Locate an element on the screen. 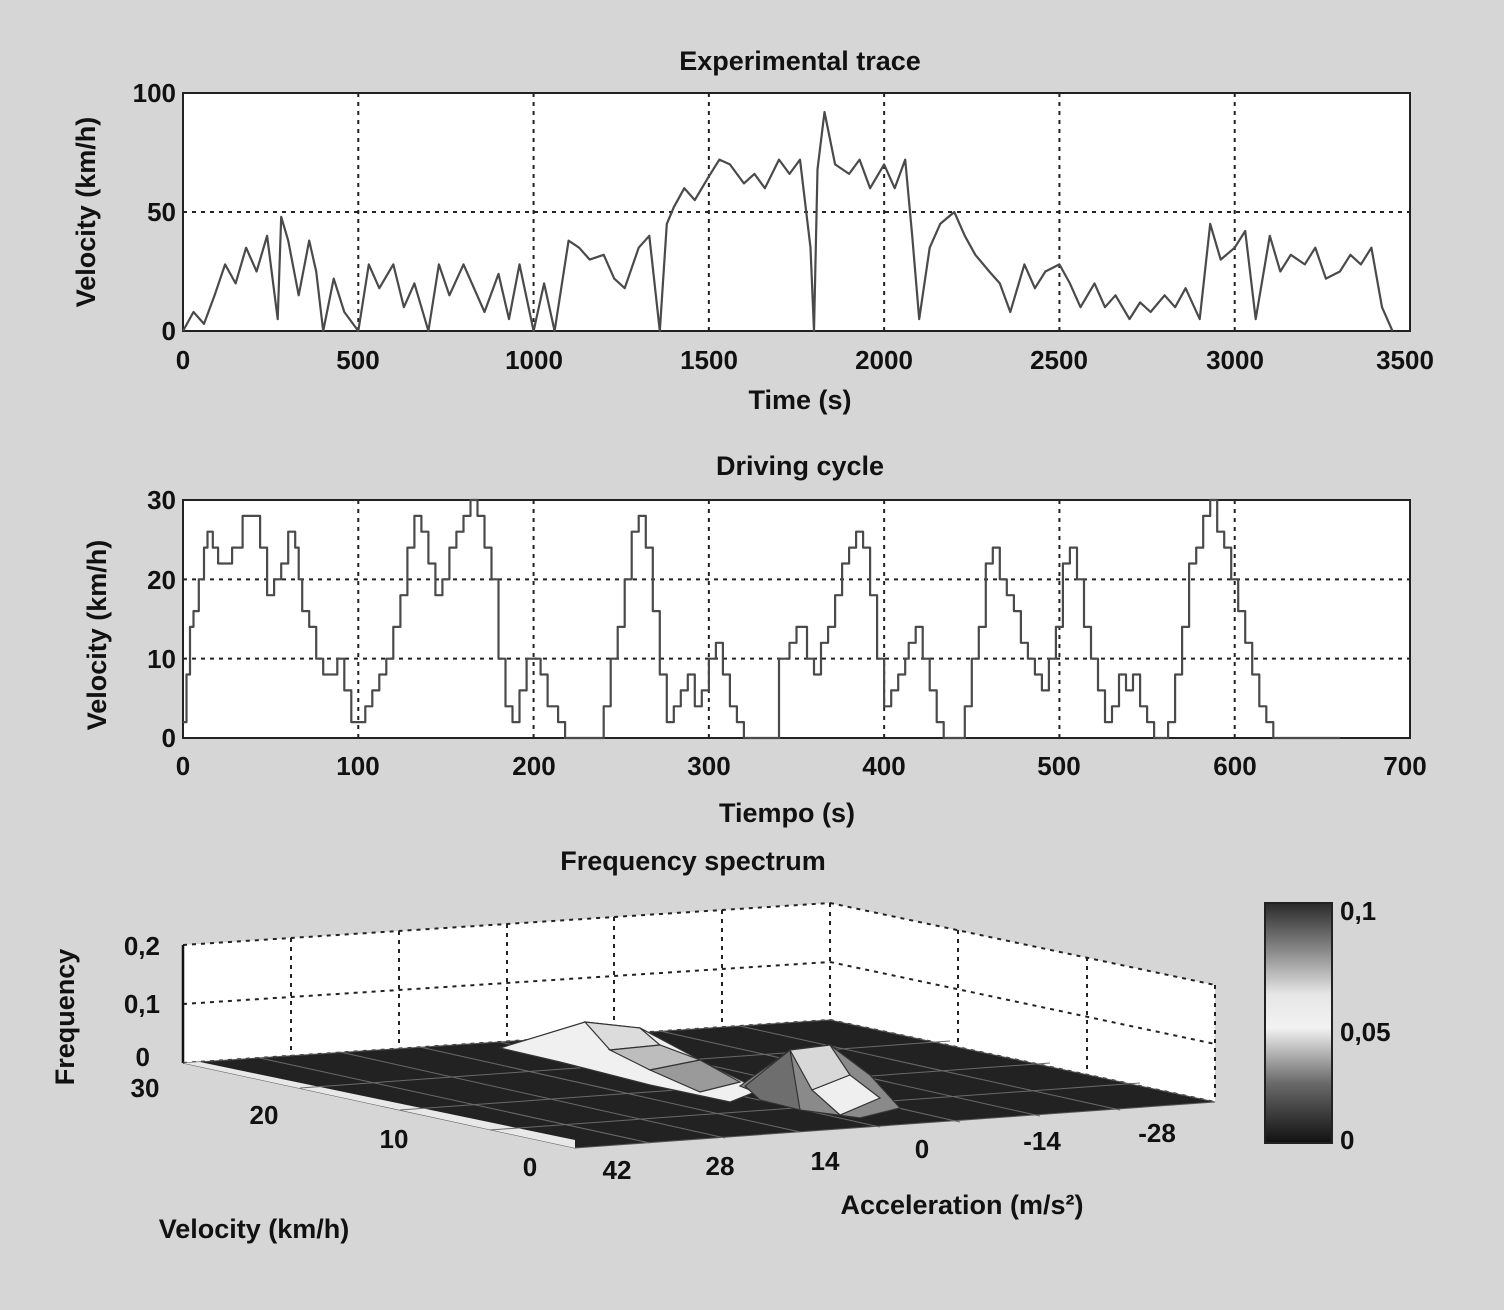  chart1-ytick-50: 50 is located at coordinates (161, 212).